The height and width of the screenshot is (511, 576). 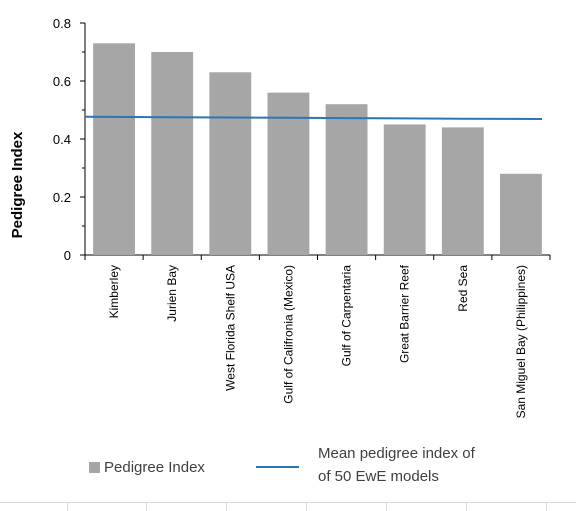 I want to click on x-tick-label: Great Barrier Reef, so click(x=405, y=313).